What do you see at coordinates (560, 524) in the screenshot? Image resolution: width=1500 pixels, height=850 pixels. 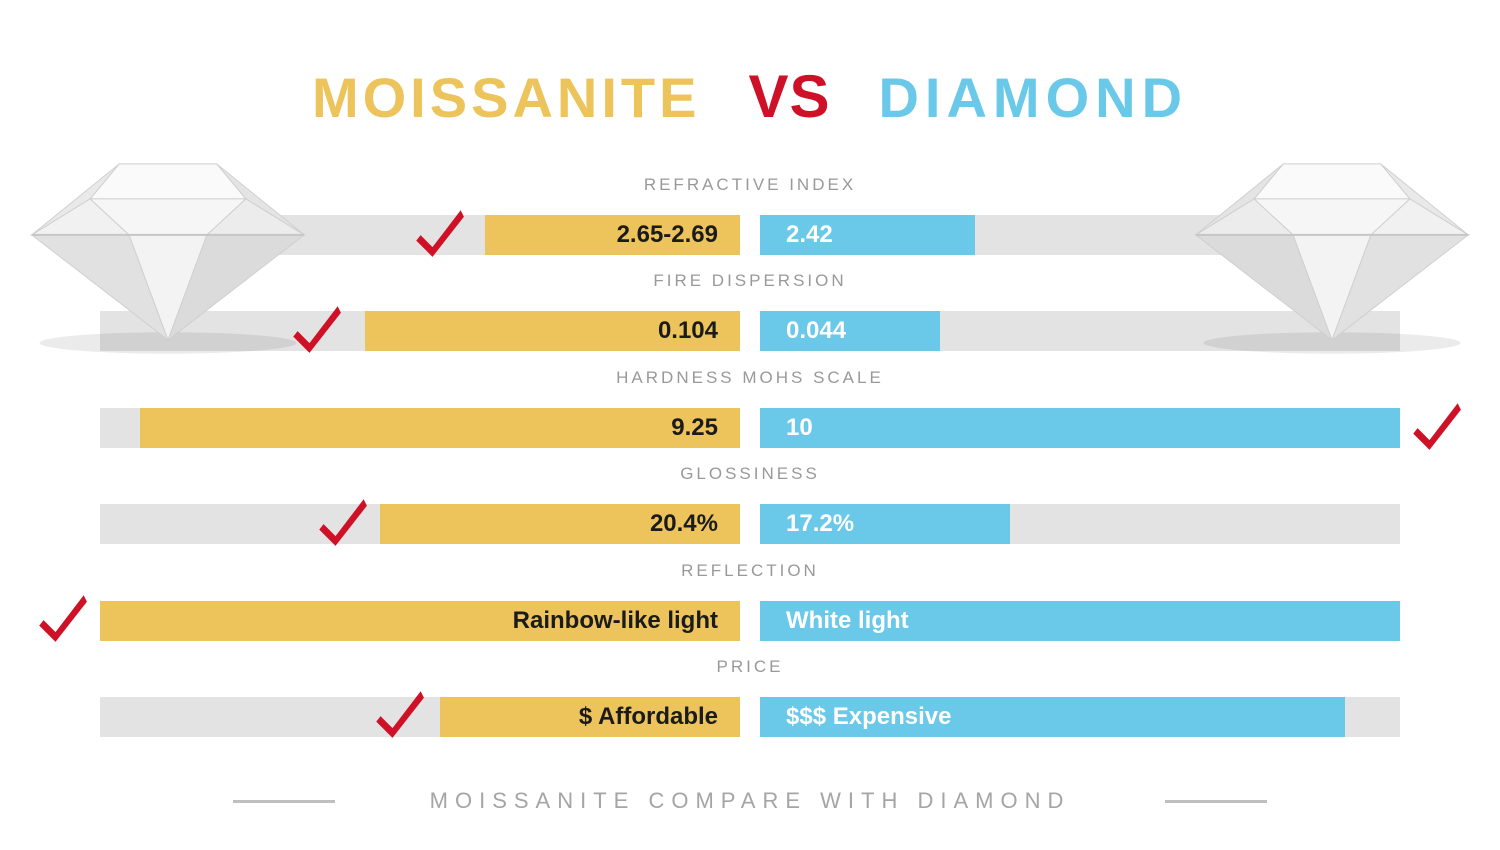 I see `moissanite-bar: 20.4%` at bounding box center [560, 524].